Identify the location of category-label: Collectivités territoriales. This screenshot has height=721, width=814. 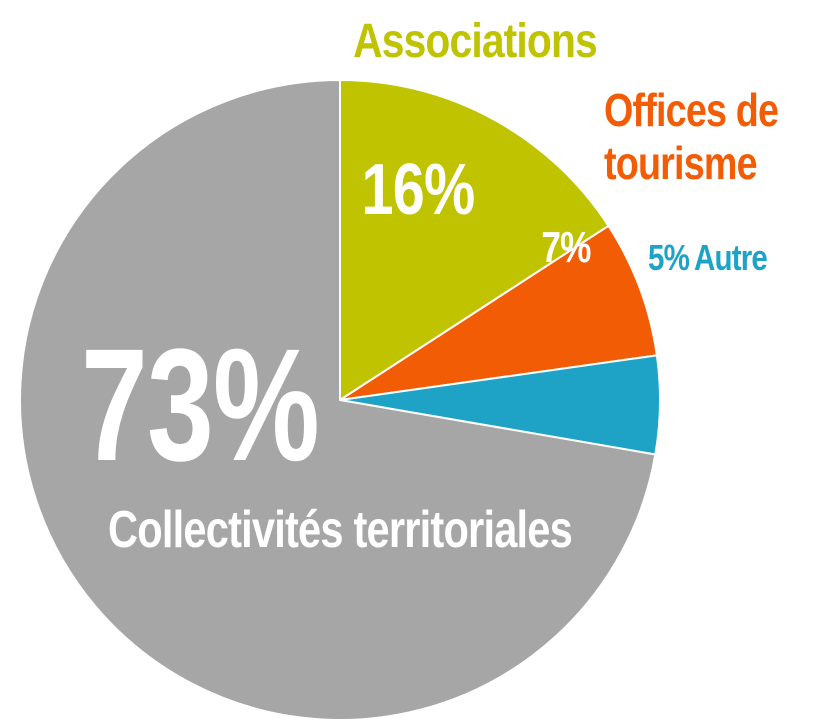
(340, 530).